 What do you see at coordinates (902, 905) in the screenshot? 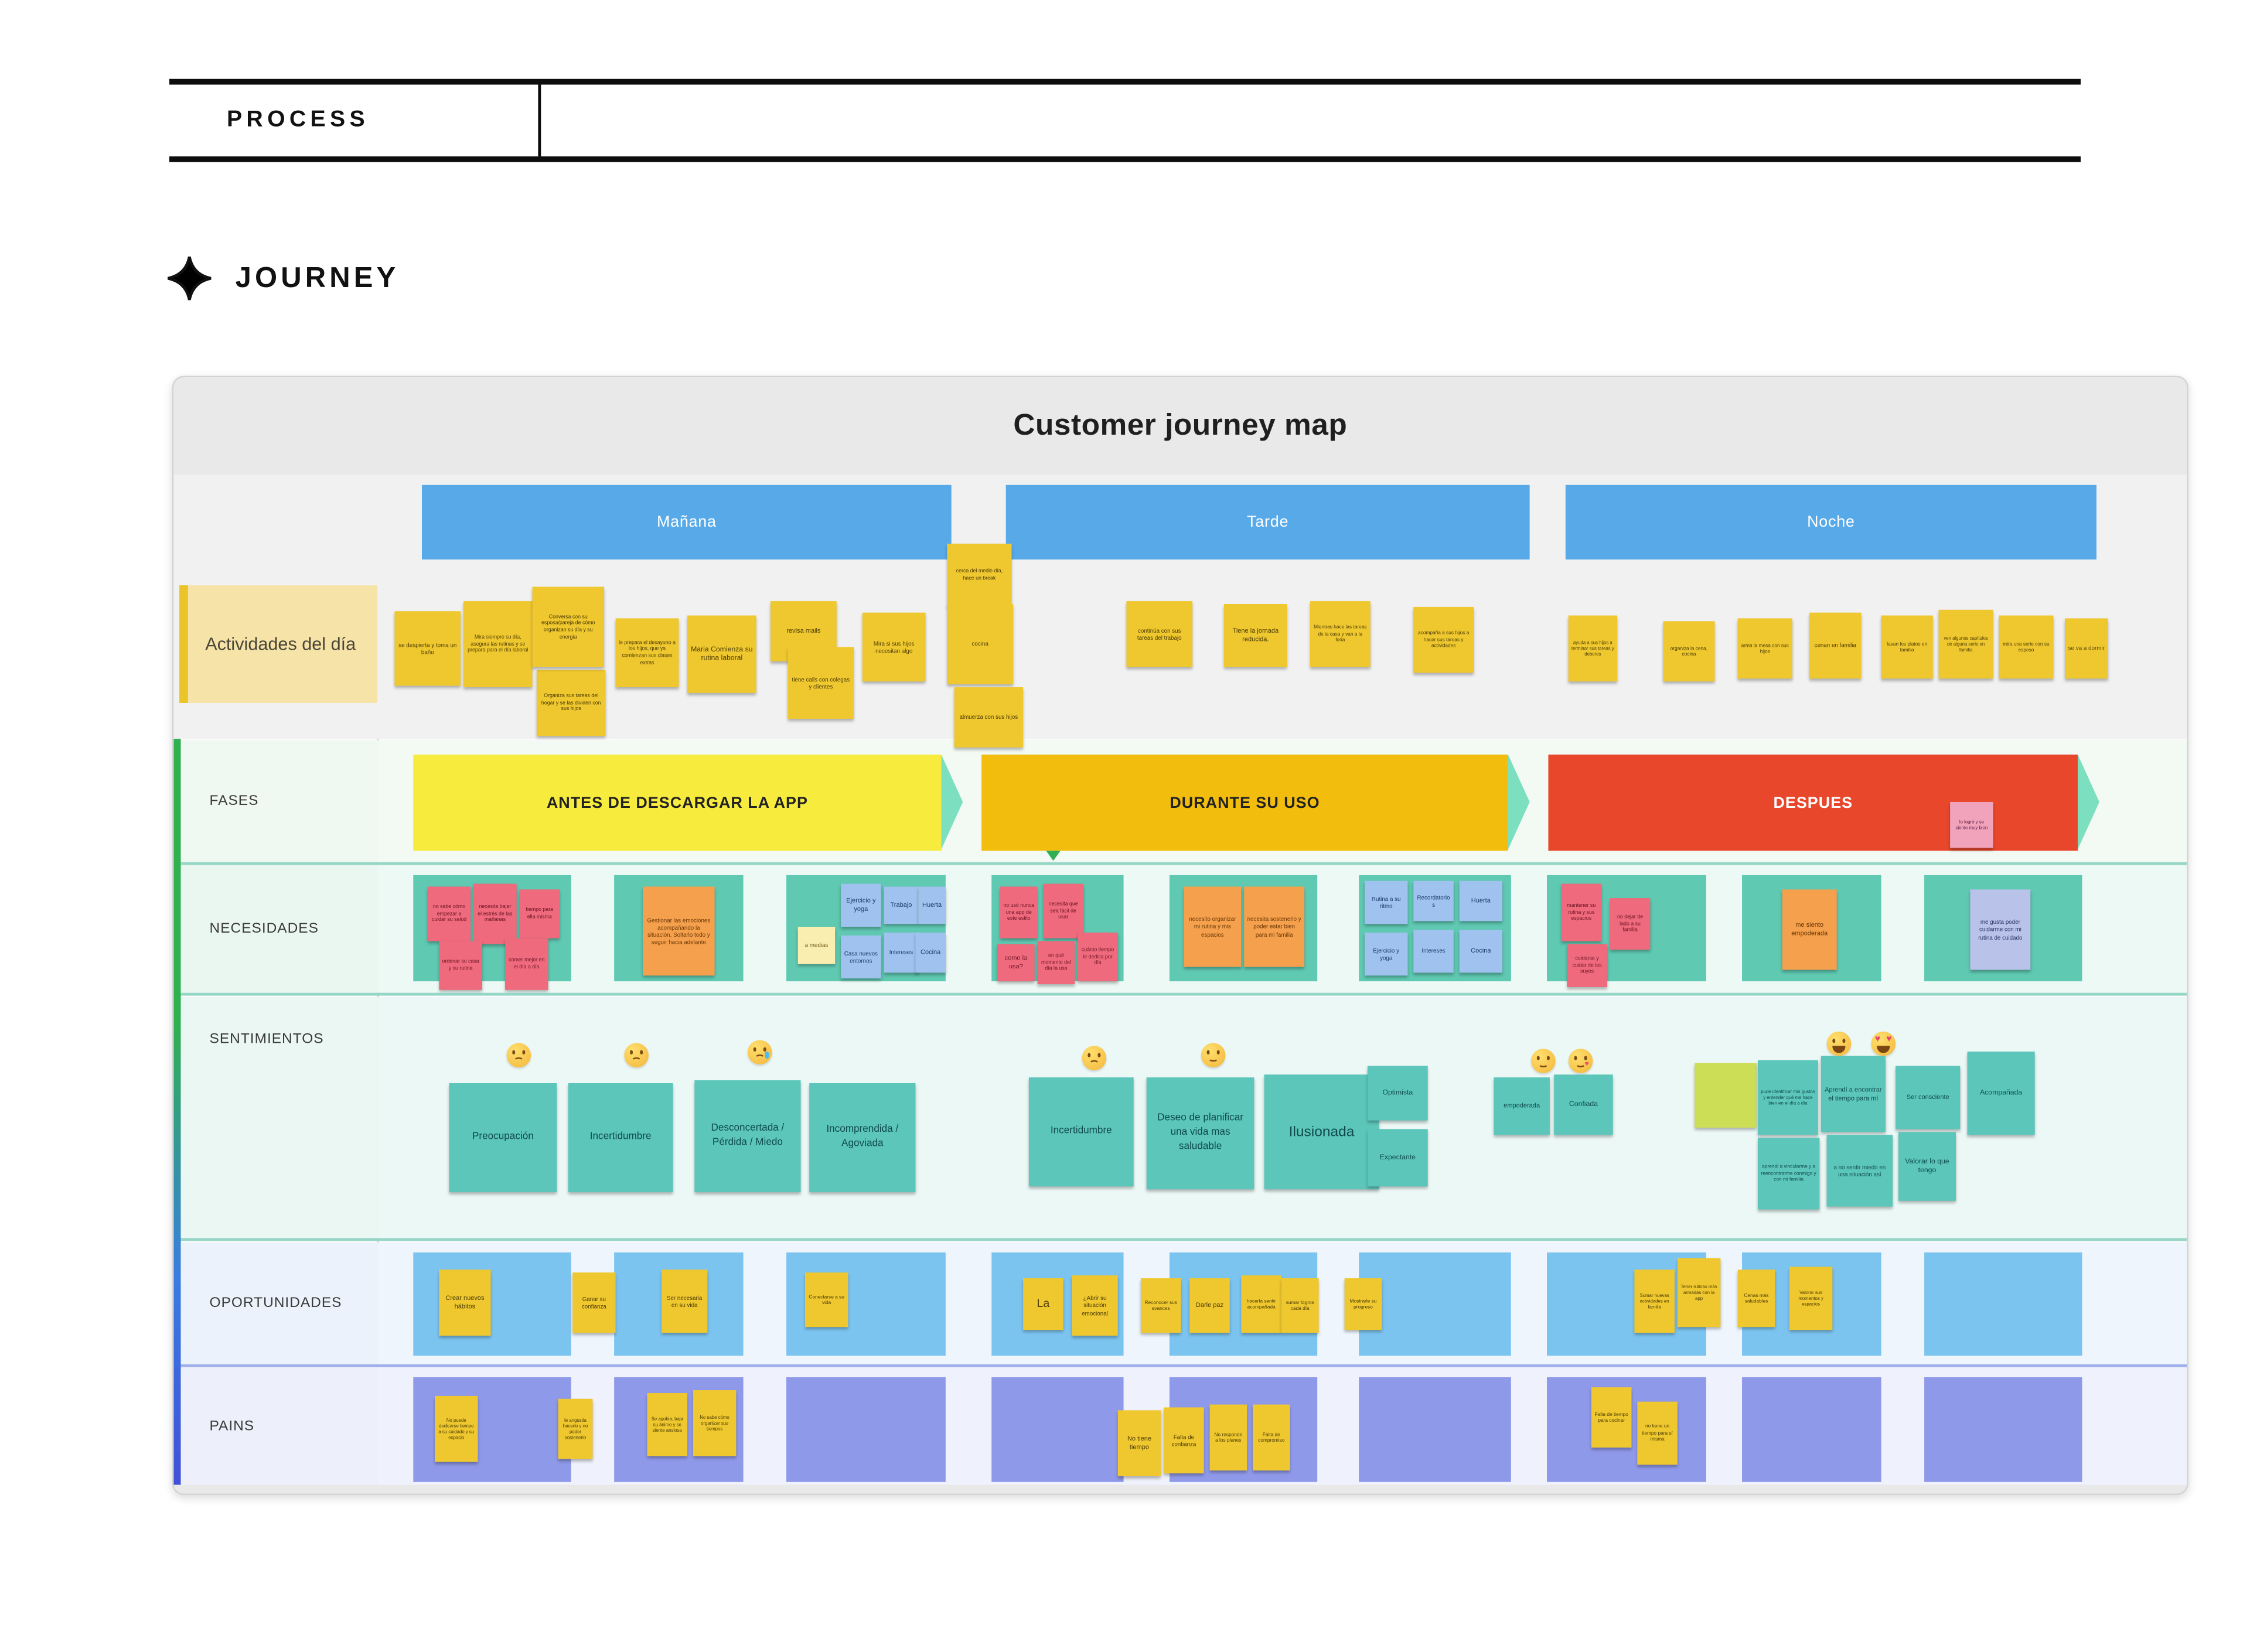
I see `sticky-note: Trabajo` at bounding box center [902, 905].